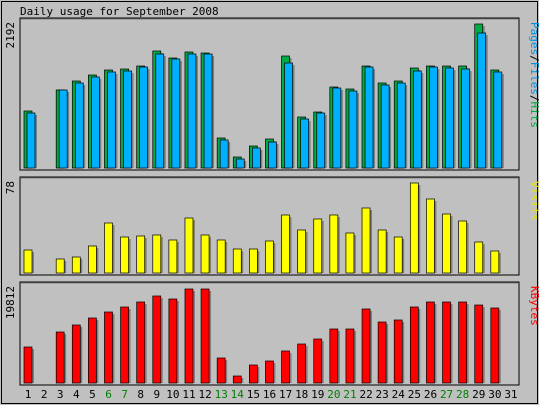  Describe the element at coordinates (510, 394) in the screenshot. I see `x-tick-label-31: 31` at that location.